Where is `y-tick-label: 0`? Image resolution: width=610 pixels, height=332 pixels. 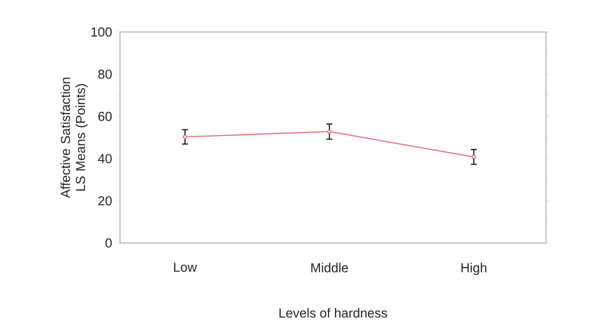 y-tick-label: 0 is located at coordinates (108, 243).